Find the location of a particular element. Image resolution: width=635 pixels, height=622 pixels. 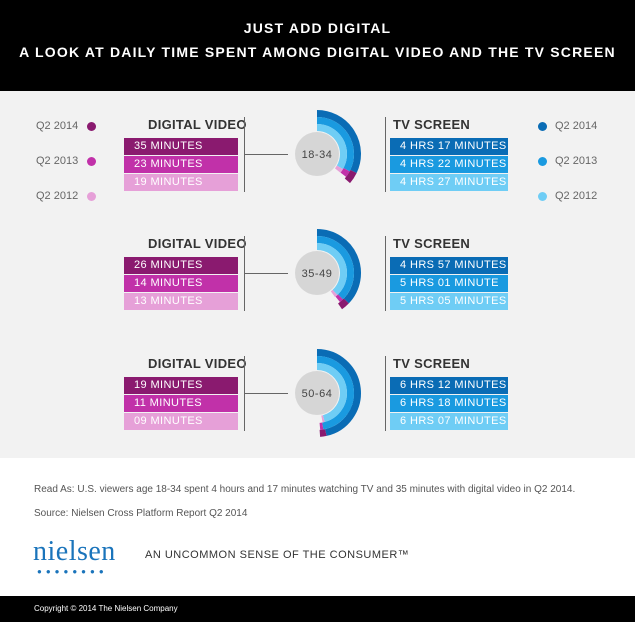

radial-chart-18-34: 18-34 is located at coordinates (328, 147).